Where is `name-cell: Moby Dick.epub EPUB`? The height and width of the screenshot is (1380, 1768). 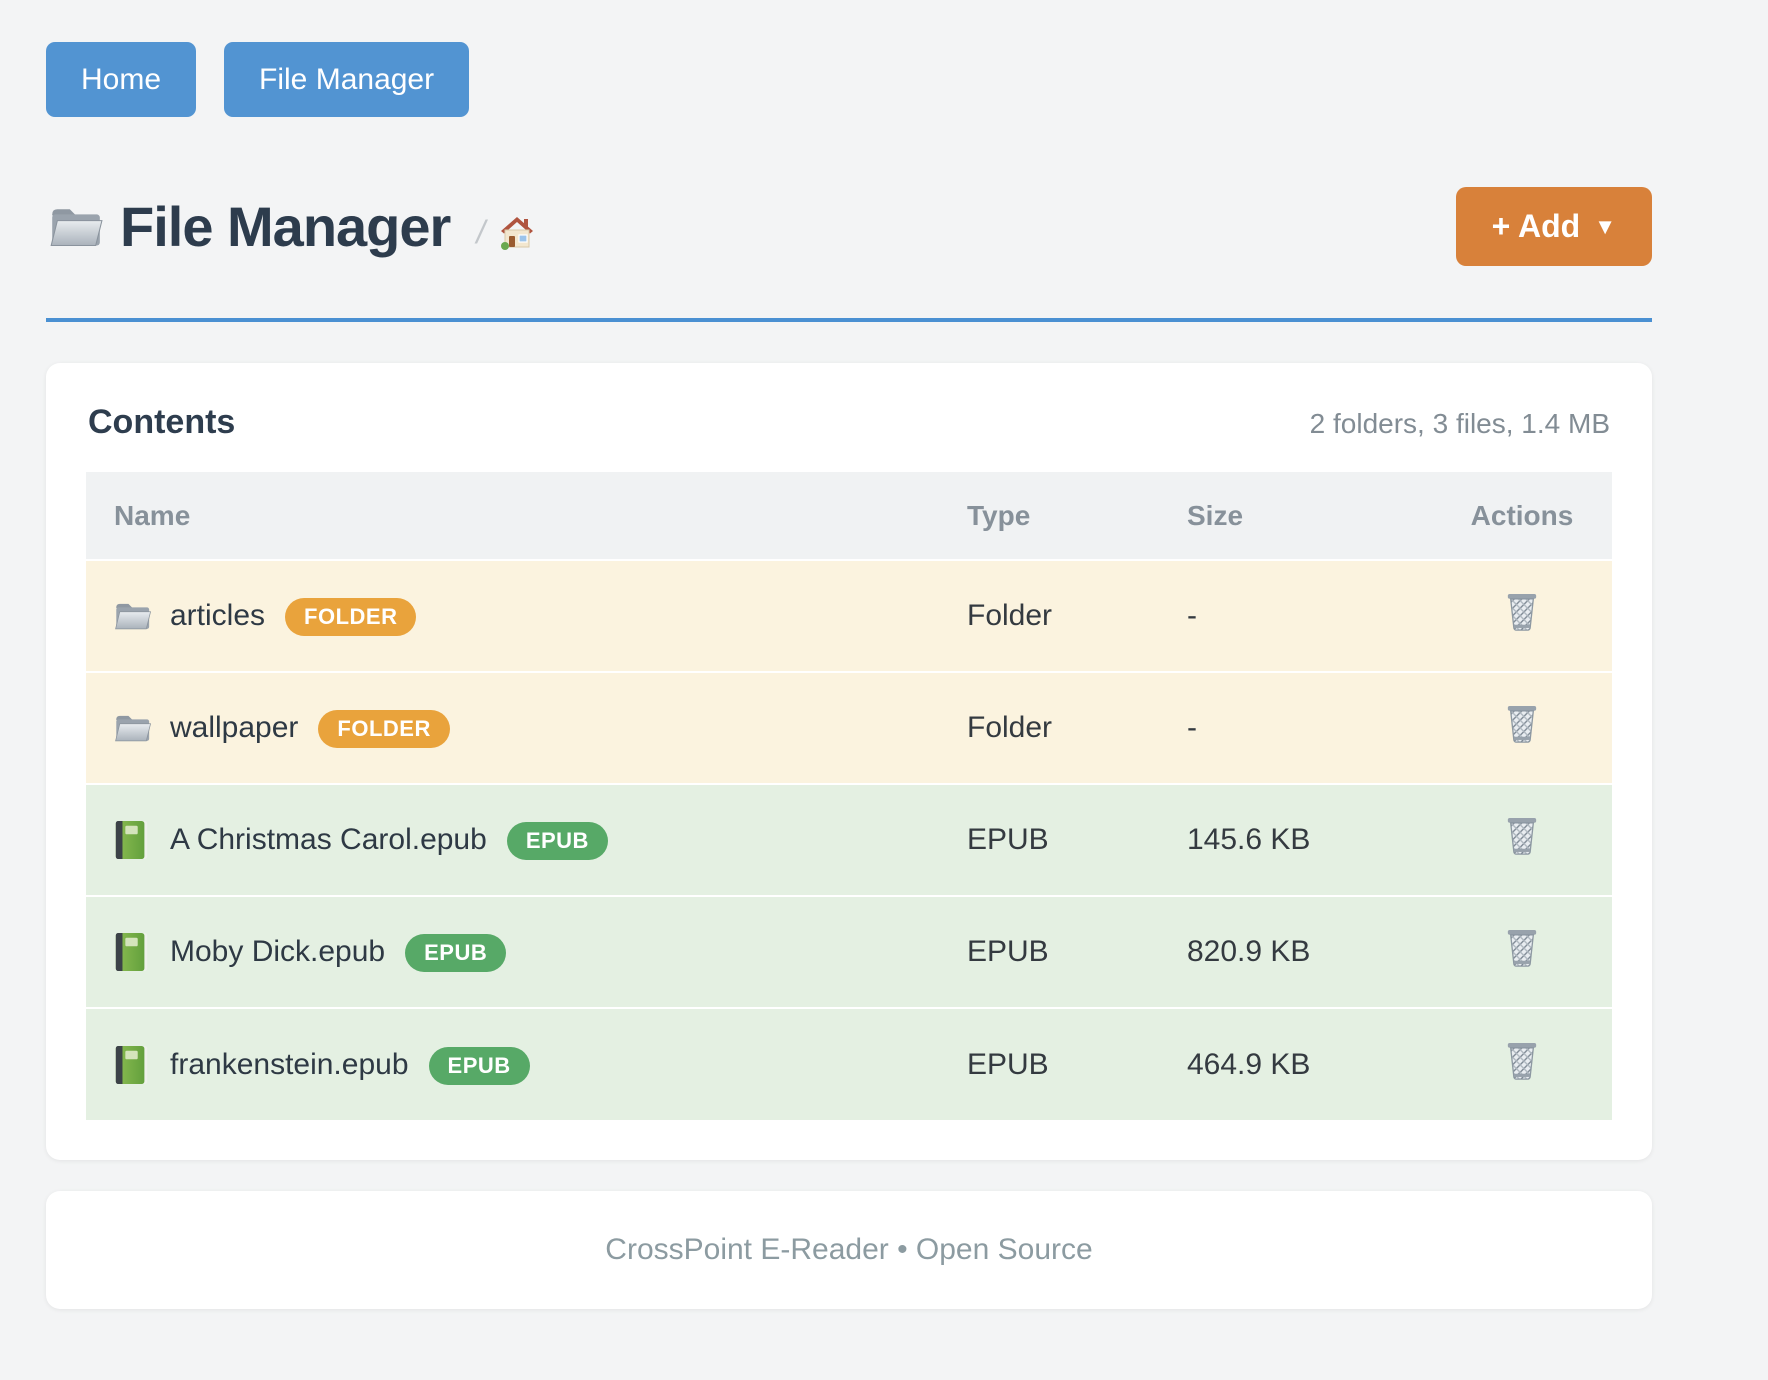 name-cell: Moby Dick.epub EPUB is located at coordinates (526, 952).